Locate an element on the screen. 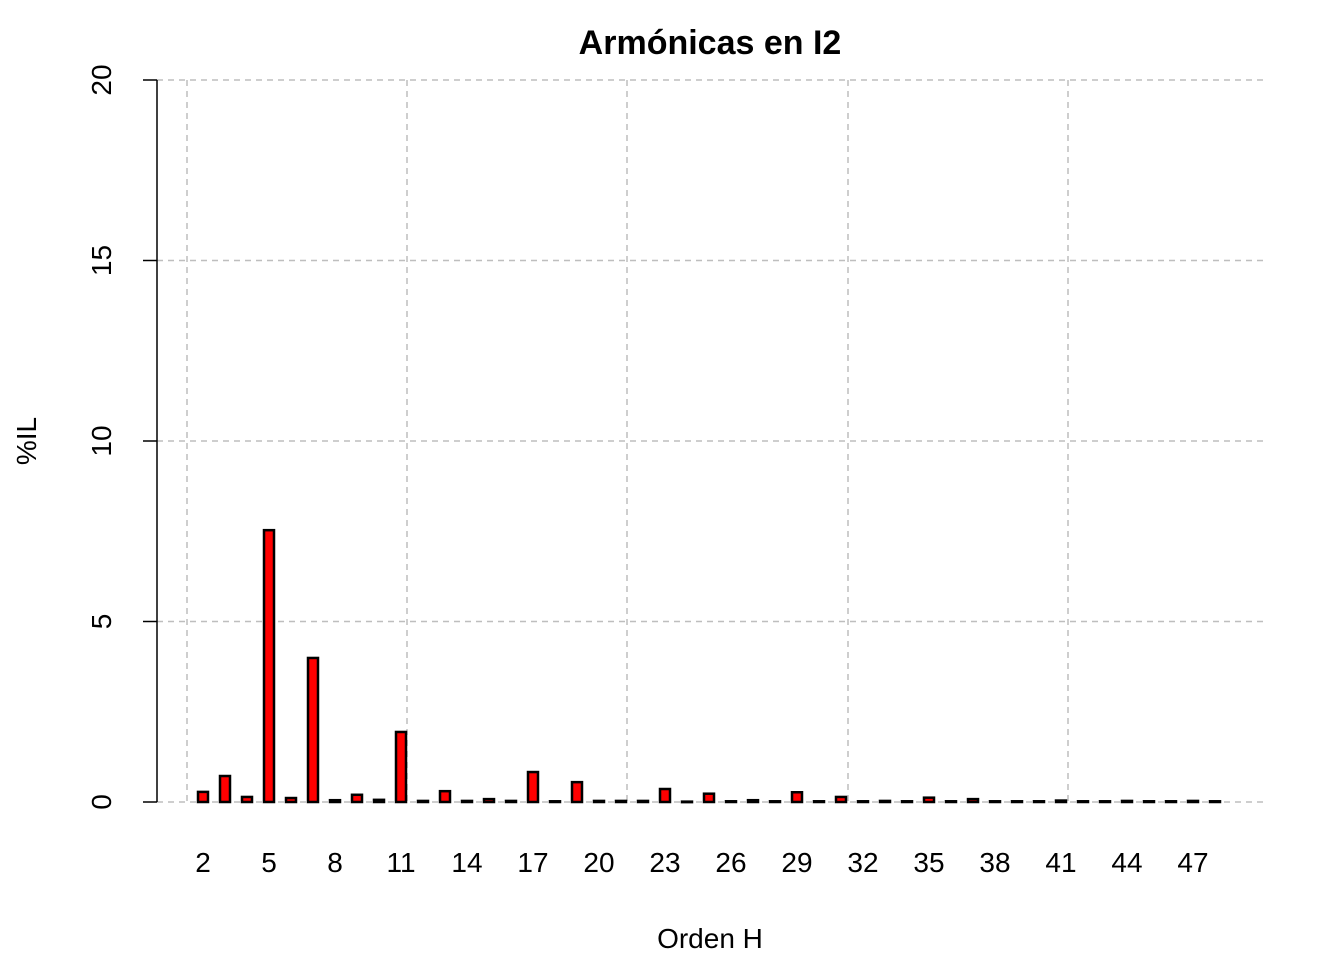 This screenshot has width=1344, height=960. bar-h9 is located at coordinates (357, 798).